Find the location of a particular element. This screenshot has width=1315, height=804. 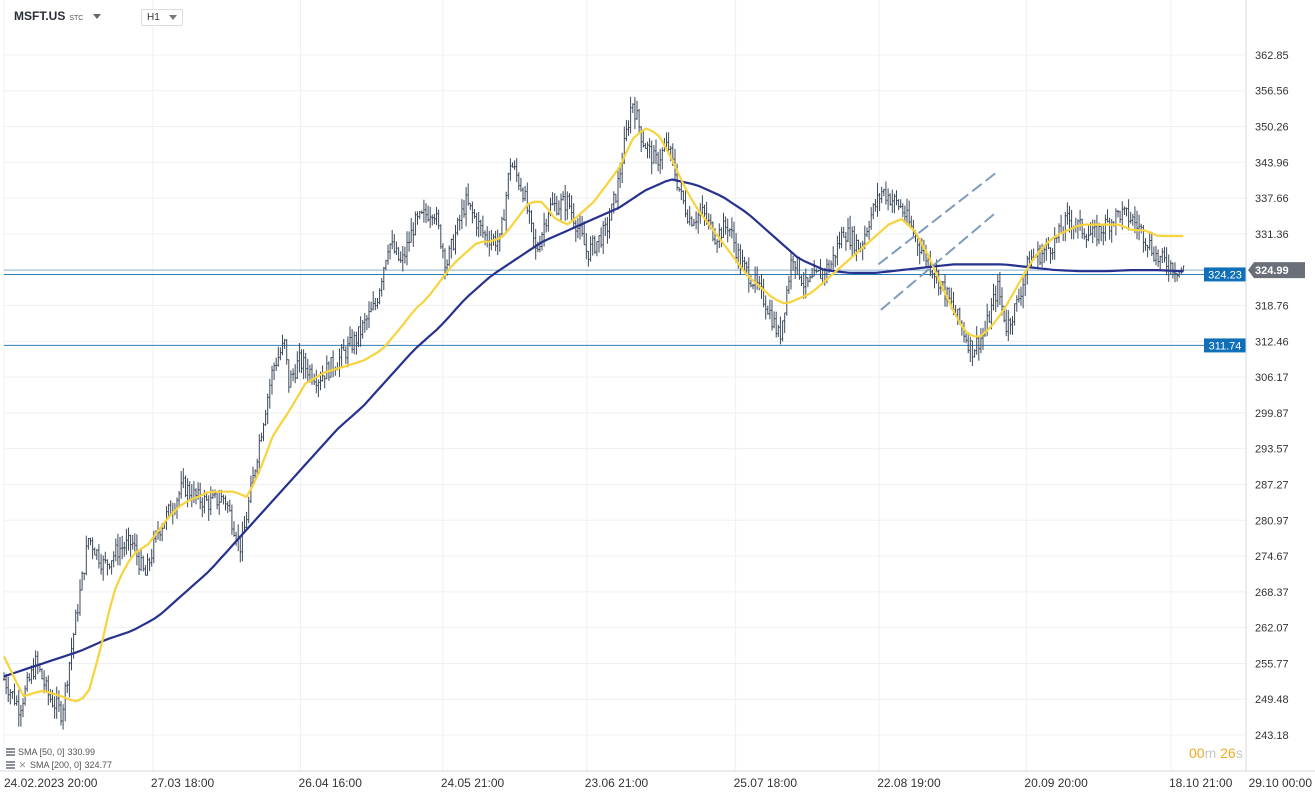

y-tick-label: 249.48 is located at coordinates (1272, 700).